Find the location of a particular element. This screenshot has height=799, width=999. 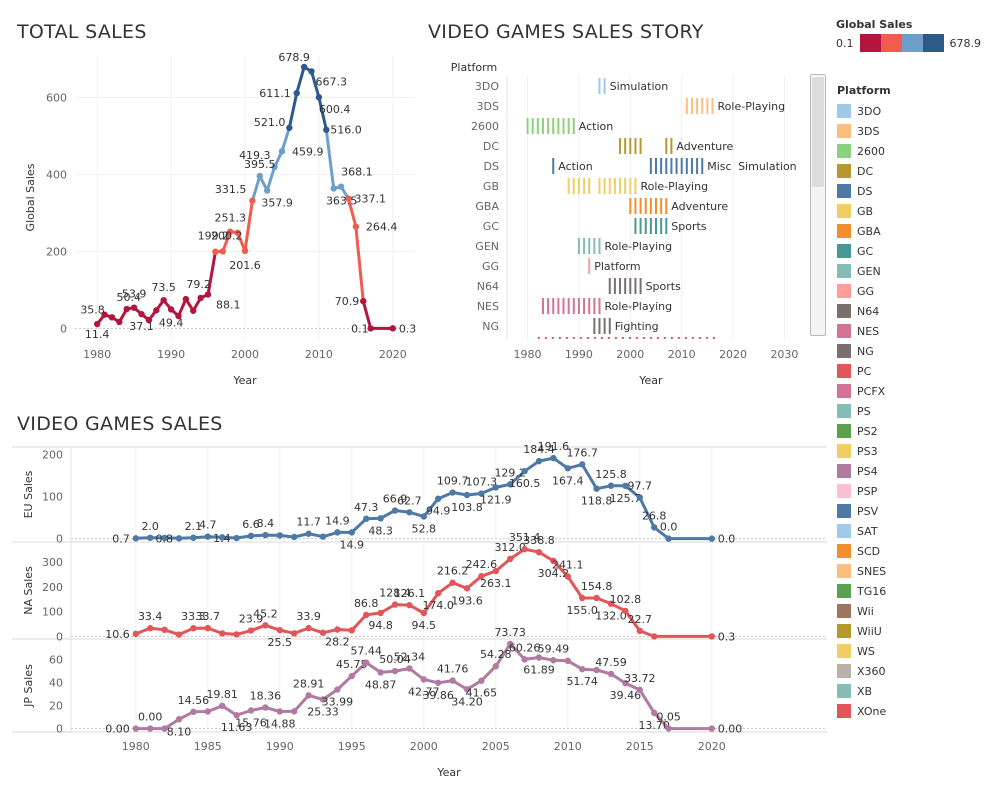

y-tick-label: 20 is located at coordinates (56, 706).